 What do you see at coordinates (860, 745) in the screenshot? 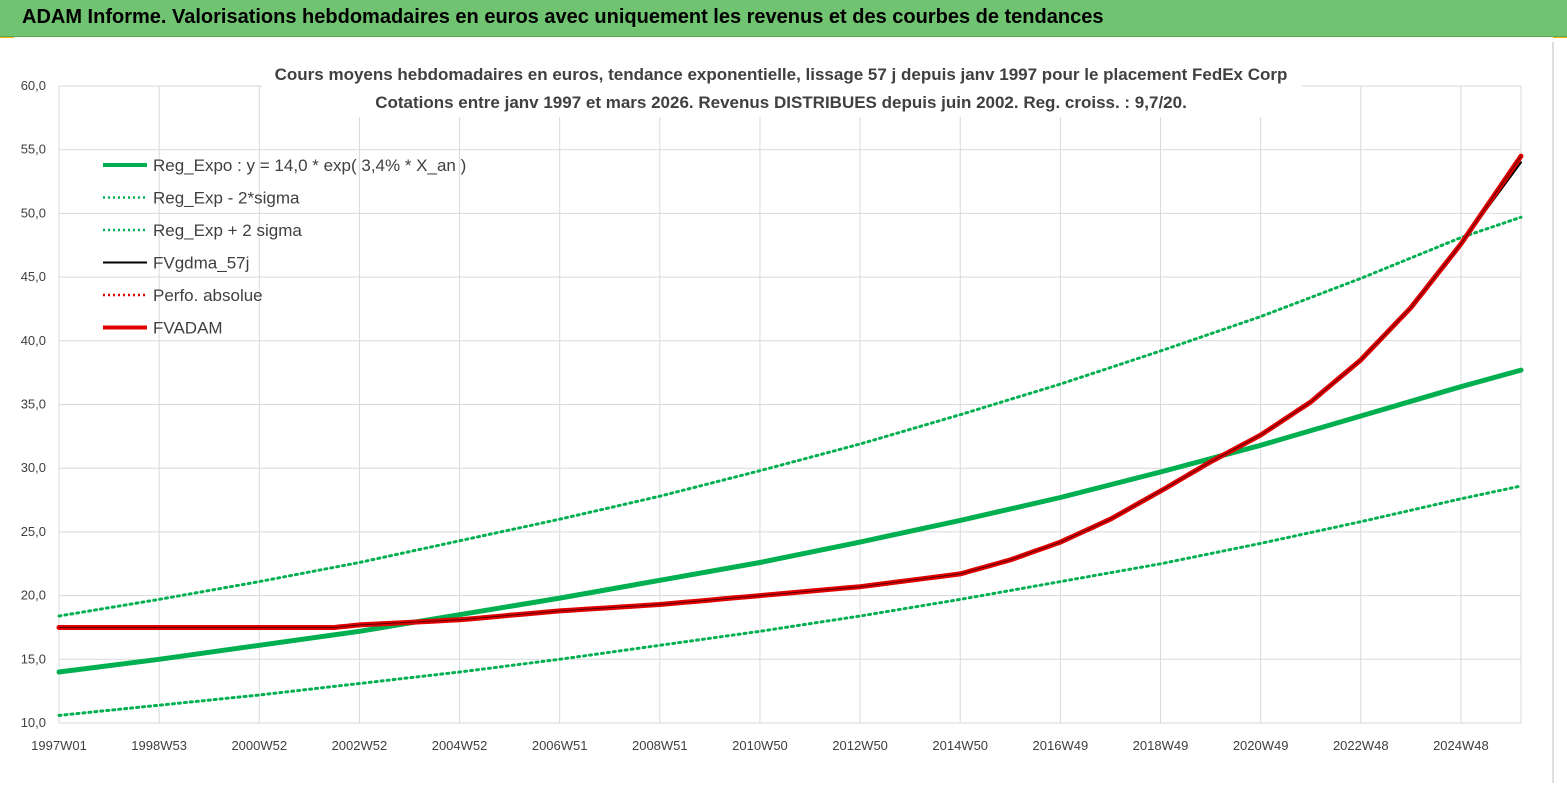
I see `x-tick-label: 2012W50` at bounding box center [860, 745].